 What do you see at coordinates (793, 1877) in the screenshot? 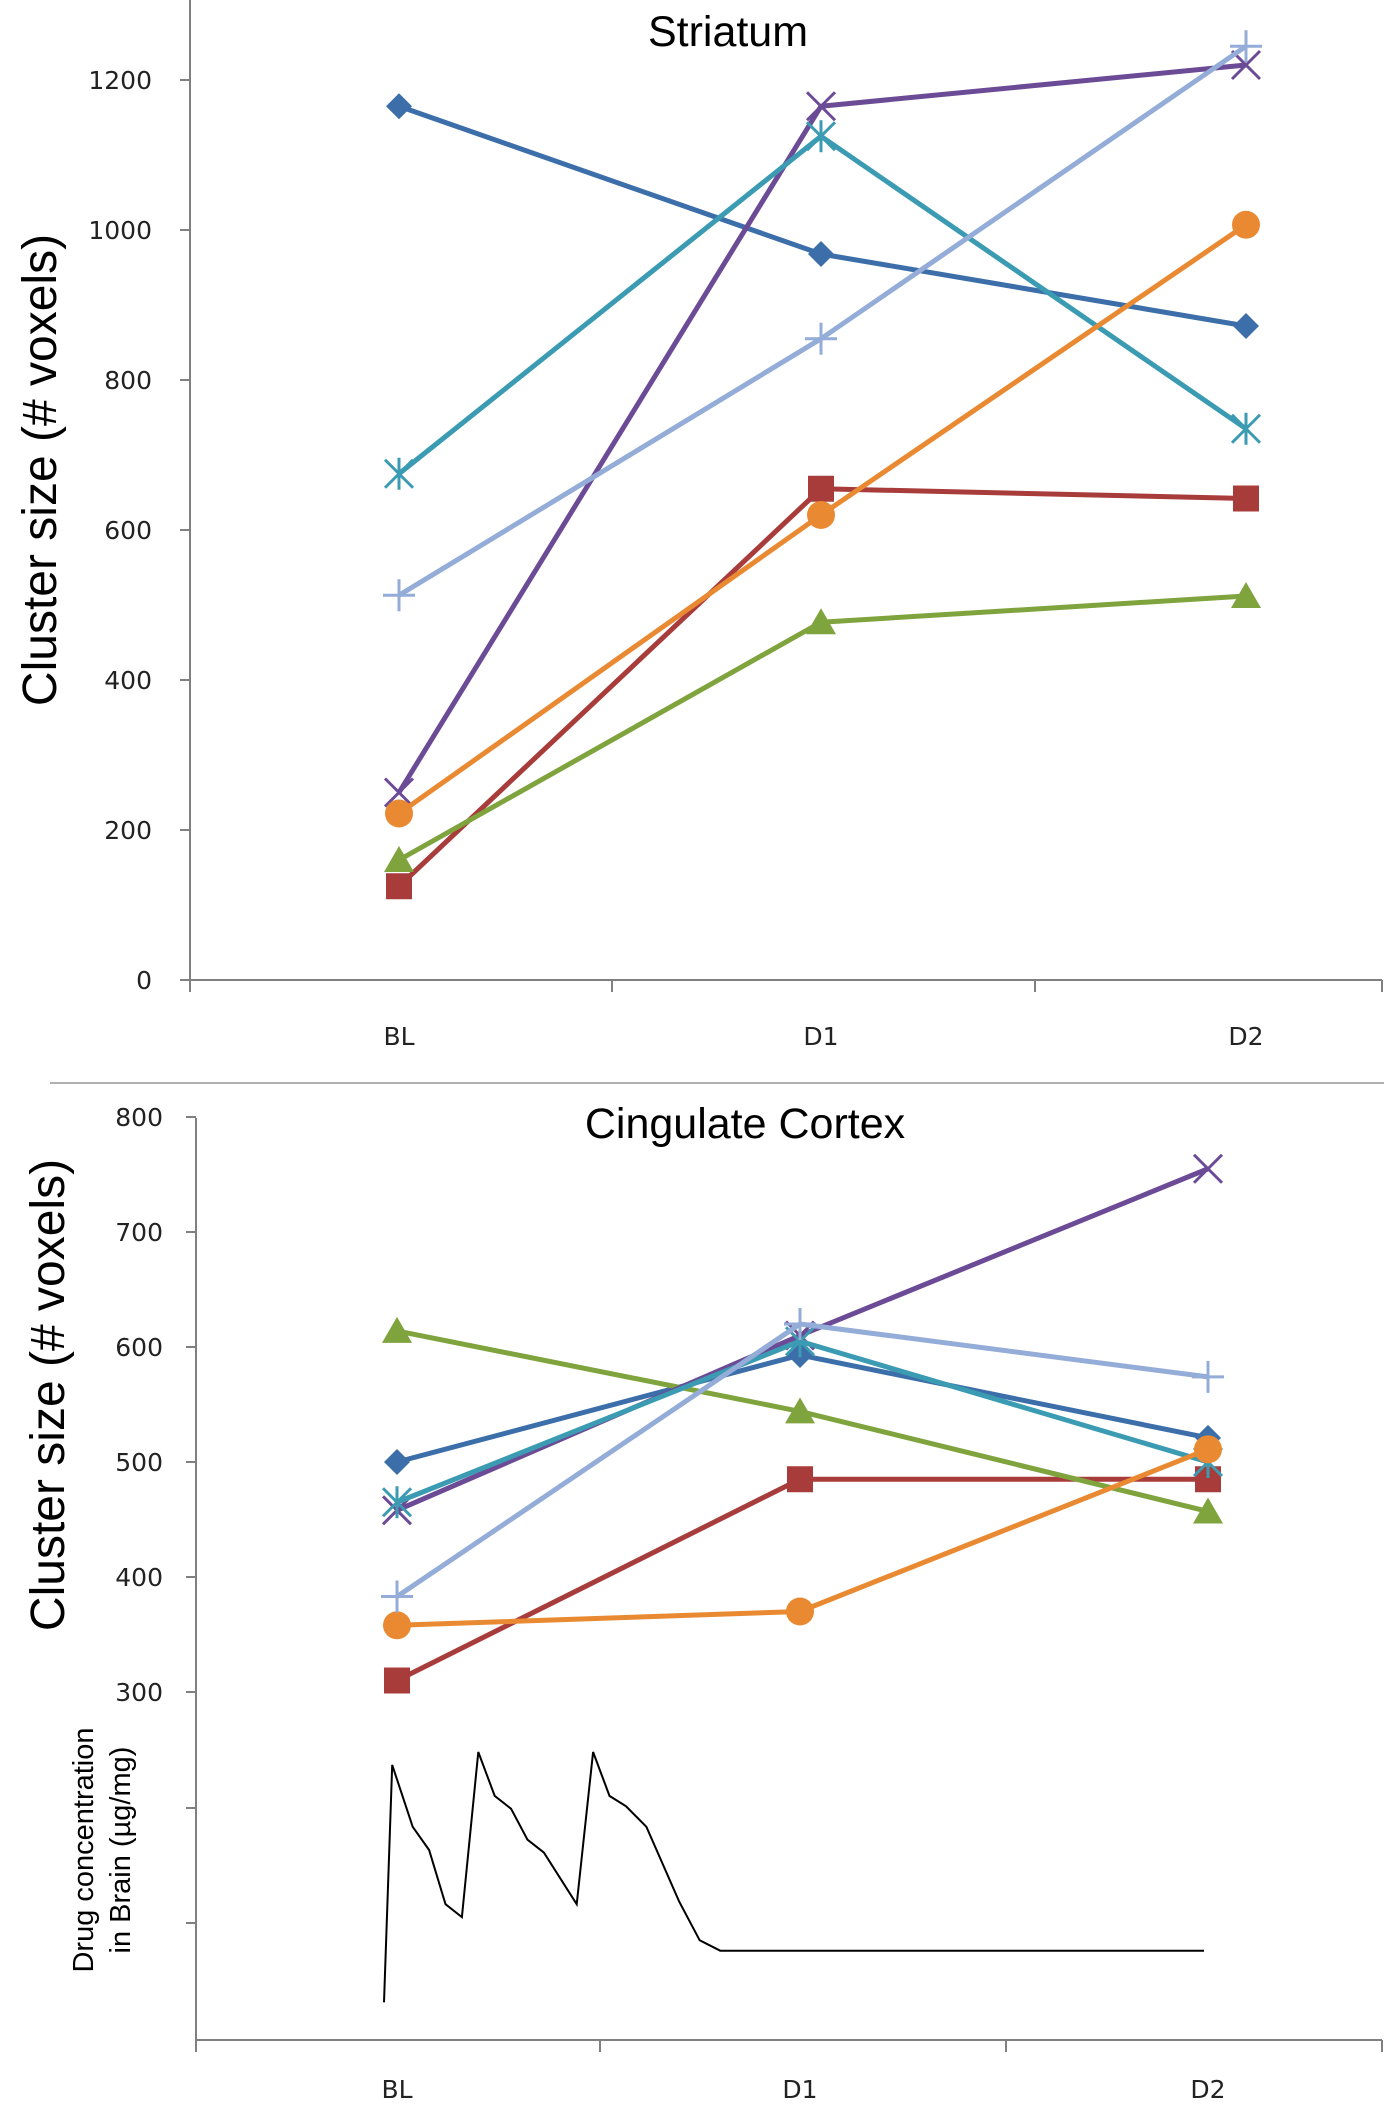
I see `drug-concentration-trace` at bounding box center [793, 1877].